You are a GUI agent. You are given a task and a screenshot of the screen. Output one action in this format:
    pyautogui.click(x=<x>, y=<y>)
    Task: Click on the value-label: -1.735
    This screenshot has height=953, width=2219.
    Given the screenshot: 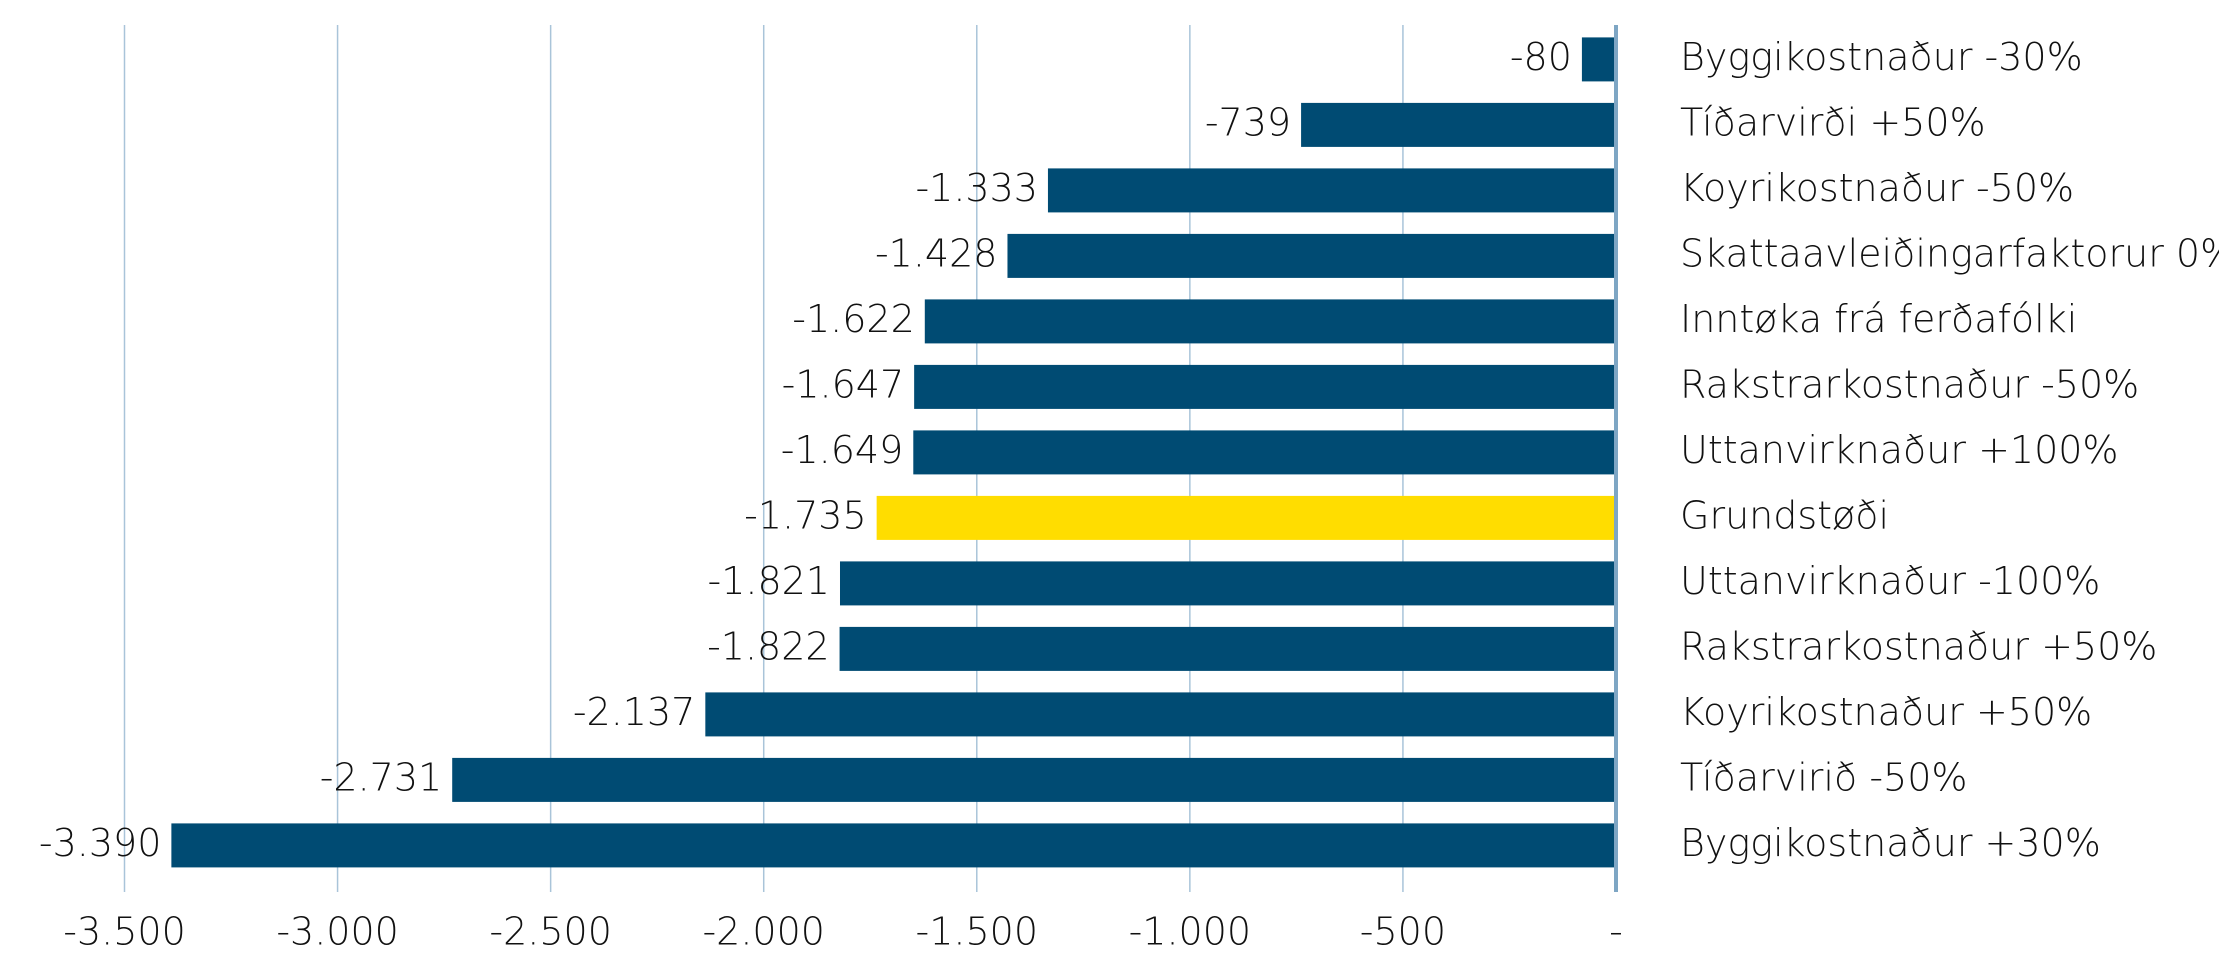 What is the action you would take?
    pyautogui.click(x=805, y=515)
    